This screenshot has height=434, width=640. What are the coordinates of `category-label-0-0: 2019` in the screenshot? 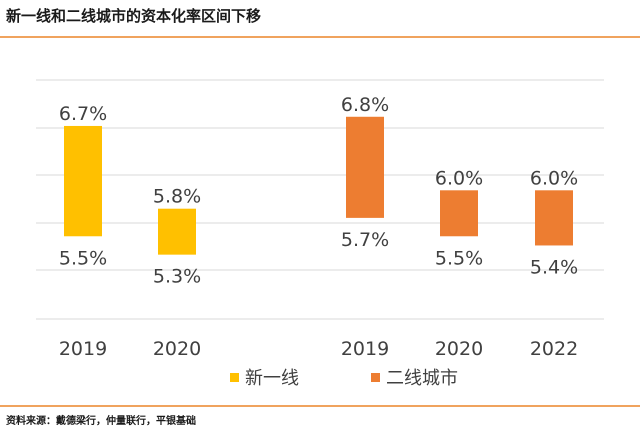 It's located at (83, 349).